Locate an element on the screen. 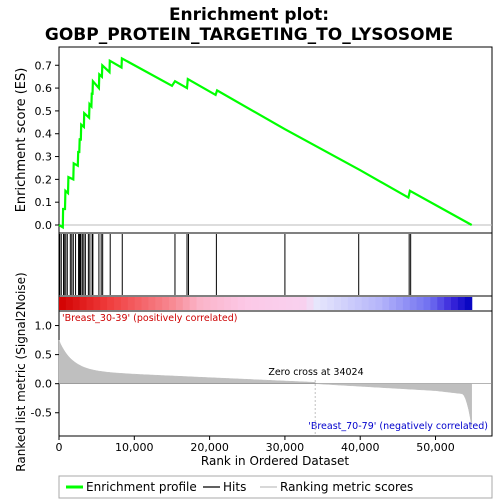  zero-cross-label: Zero cross at 34024 is located at coordinates (315, 372).